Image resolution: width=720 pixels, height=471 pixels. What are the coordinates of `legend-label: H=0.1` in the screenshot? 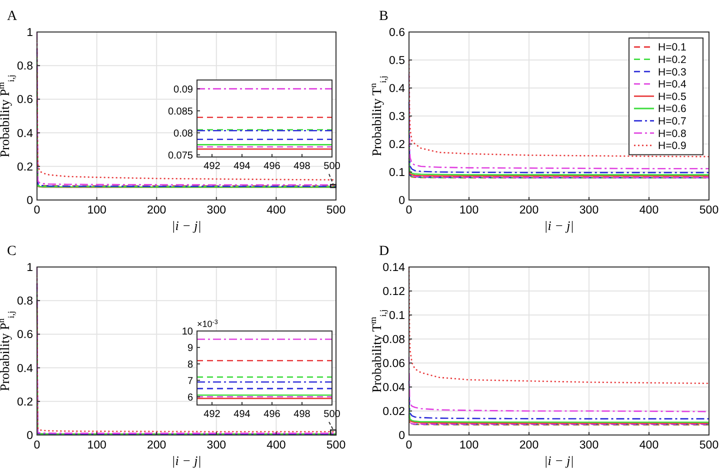 It's located at (672, 48).